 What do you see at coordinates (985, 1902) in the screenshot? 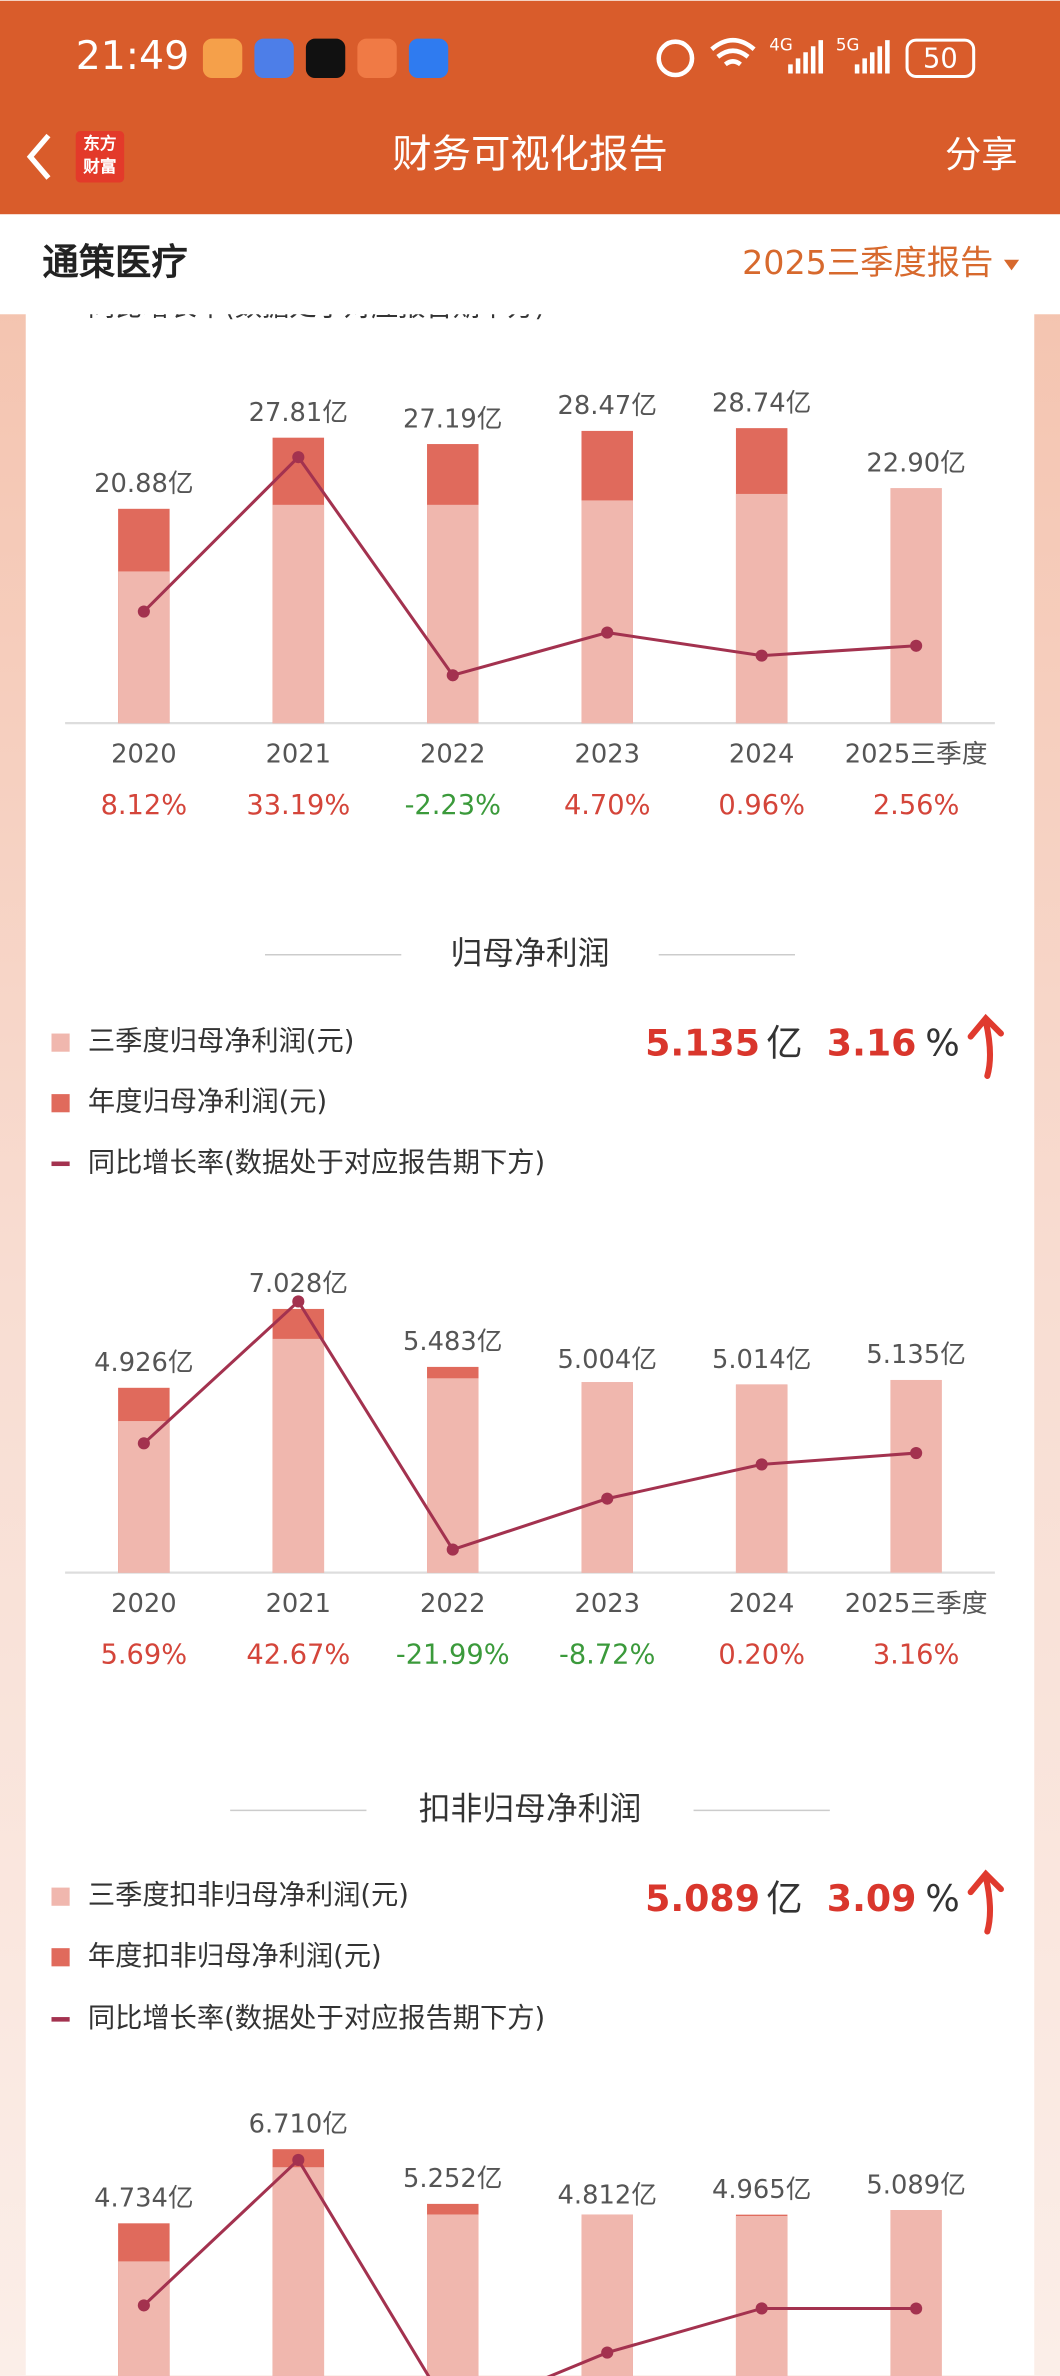
I see `up-arrow` at bounding box center [985, 1902].